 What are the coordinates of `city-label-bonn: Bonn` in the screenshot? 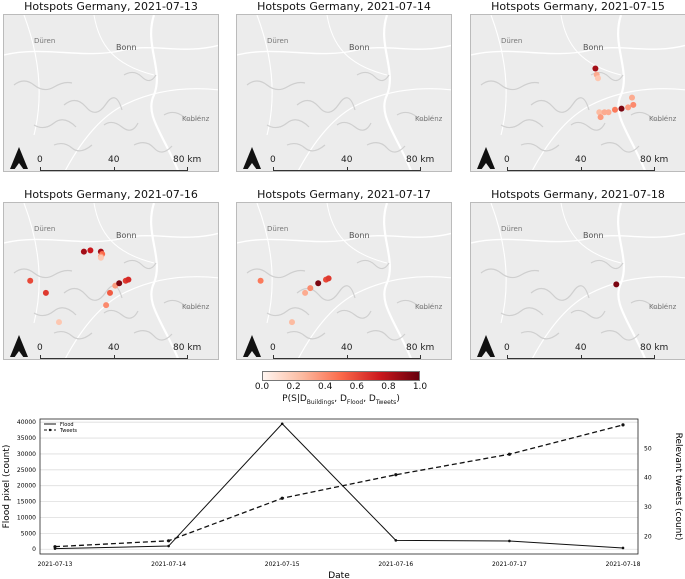 It's located at (126, 47).